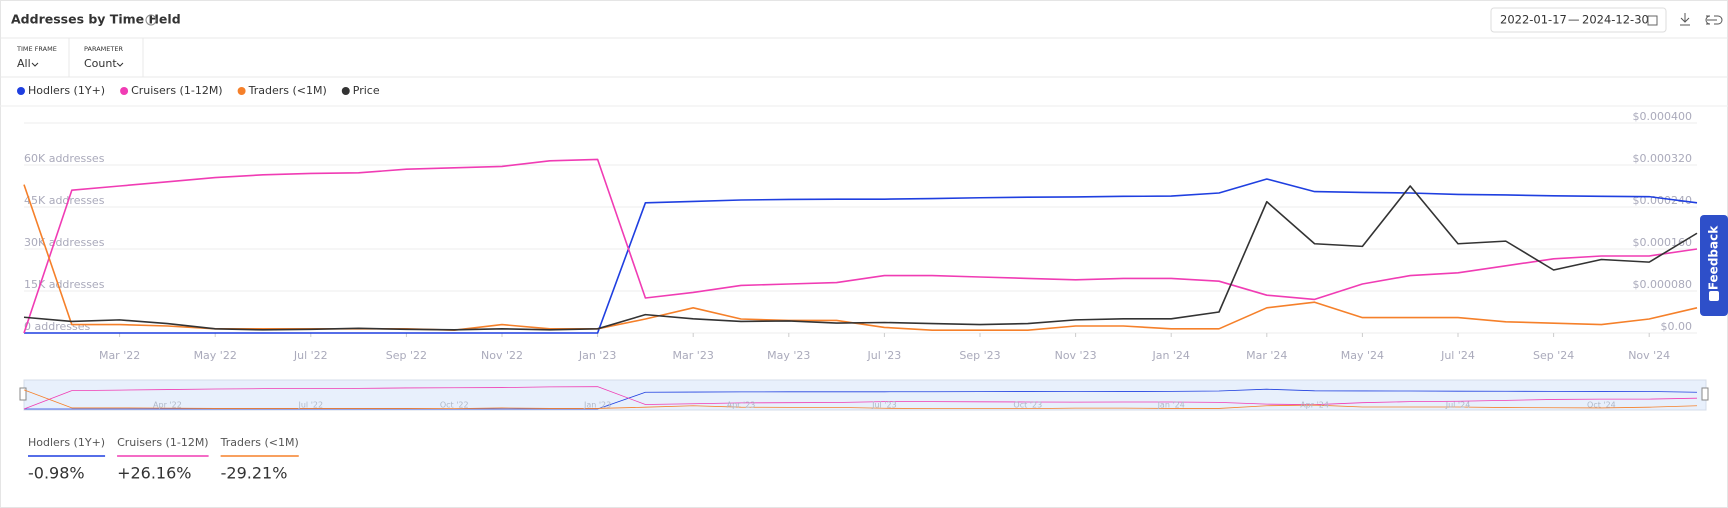  Describe the element at coordinates (310, 355) in the screenshot. I see `x-tick-label: Jul '22` at that location.